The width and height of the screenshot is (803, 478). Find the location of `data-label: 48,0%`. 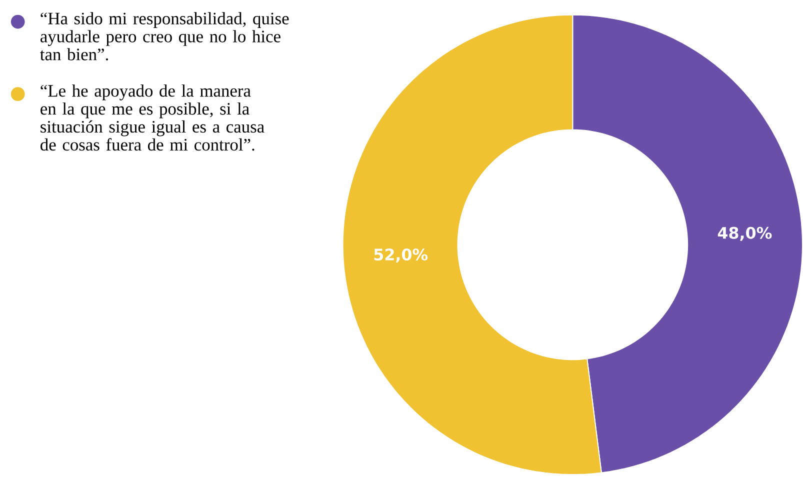

data-label: 48,0% is located at coordinates (745, 234).